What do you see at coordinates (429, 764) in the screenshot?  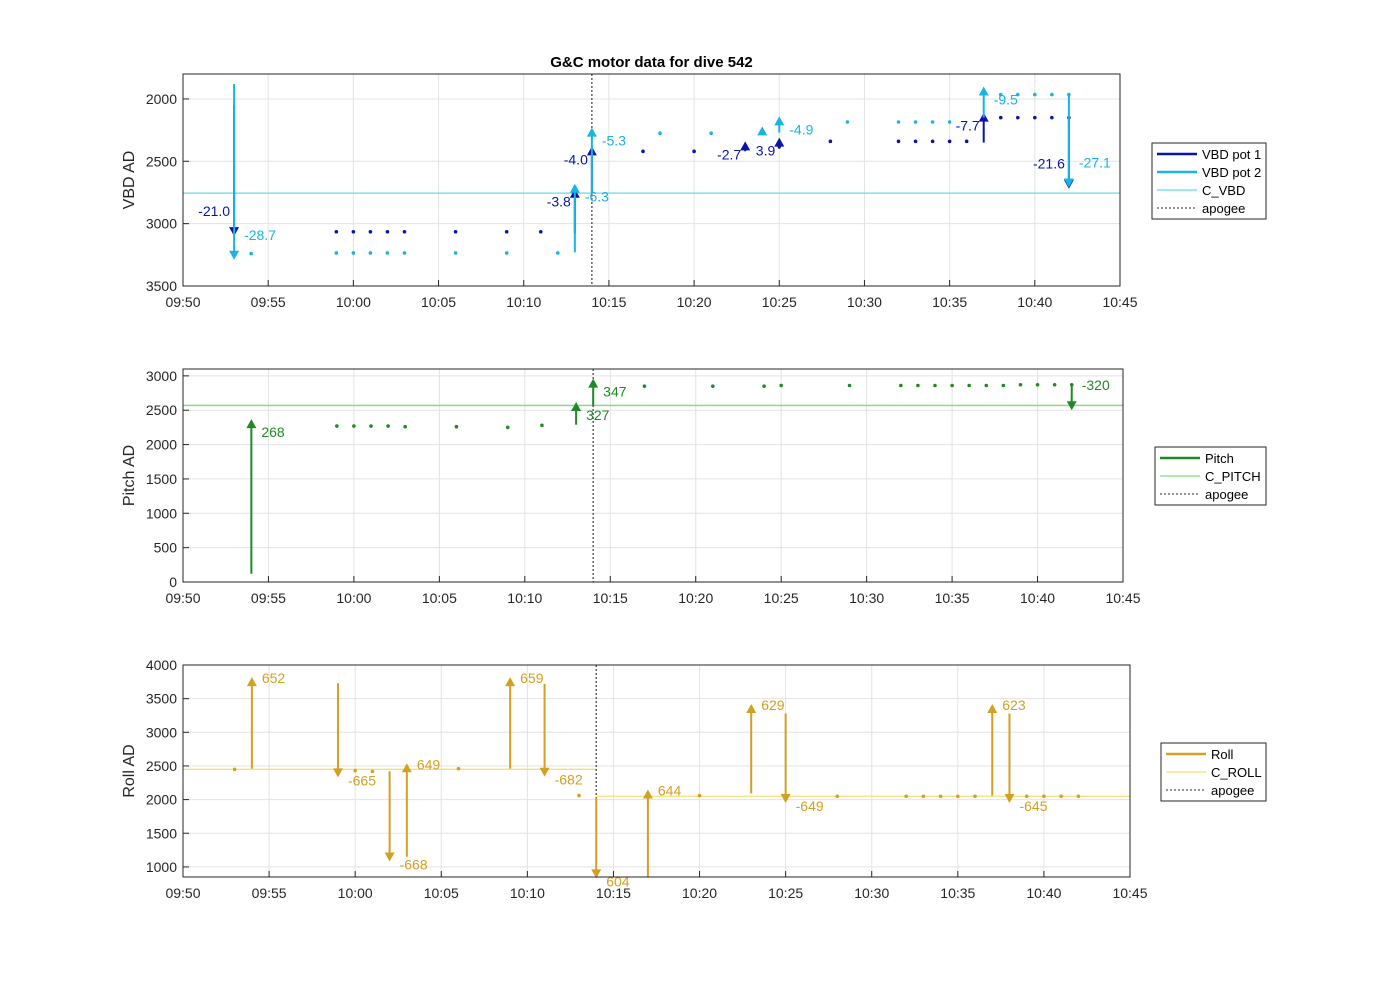 I see `data-label: 649` at bounding box center [429, 764].